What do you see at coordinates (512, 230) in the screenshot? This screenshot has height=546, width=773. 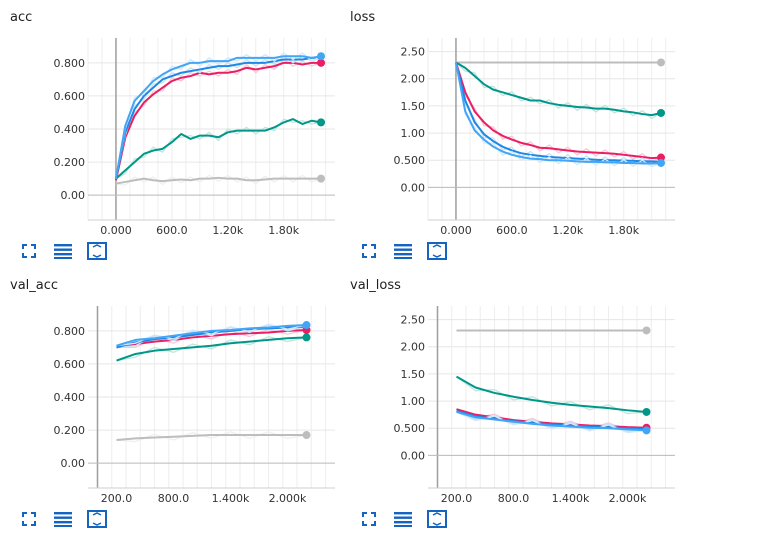 I see `x-tick-label: 600.0` at bounding box center [512, 230].